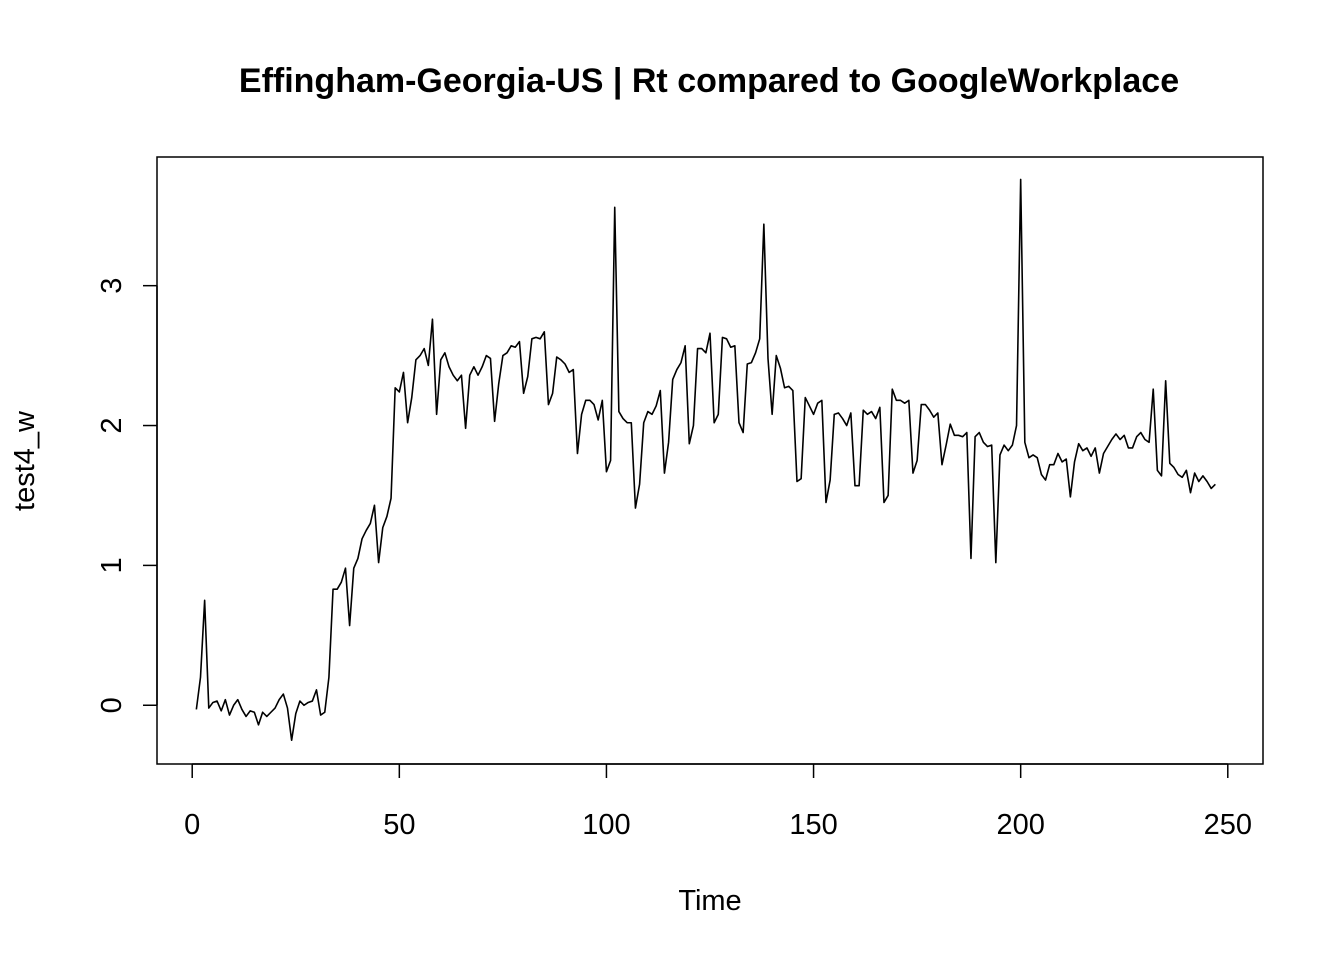 Image resolution: width=1344 pixels, height=960 pixels. What do you see at coordinates (25, 460) in the screenshot?
I see `y-axis-label: test4_w` at bounding box center [25, 460].